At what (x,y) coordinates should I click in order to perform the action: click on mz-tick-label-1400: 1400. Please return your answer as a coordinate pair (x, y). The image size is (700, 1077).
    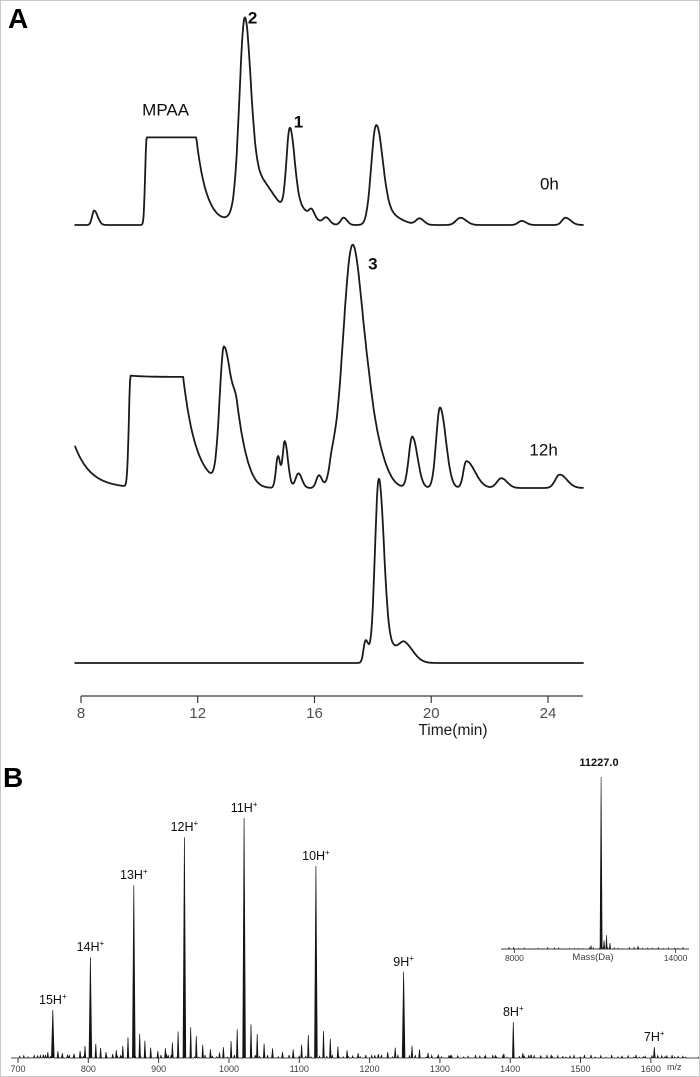
    Looking at the image, I should click on (510, 1069).